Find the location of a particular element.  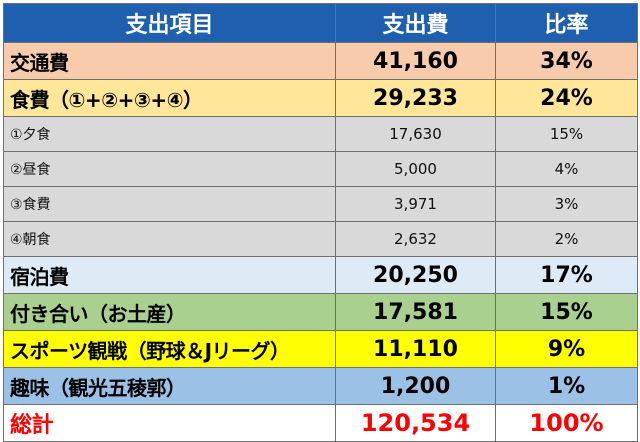

header-item: 支出項目 is located at coordinates (169, 23).